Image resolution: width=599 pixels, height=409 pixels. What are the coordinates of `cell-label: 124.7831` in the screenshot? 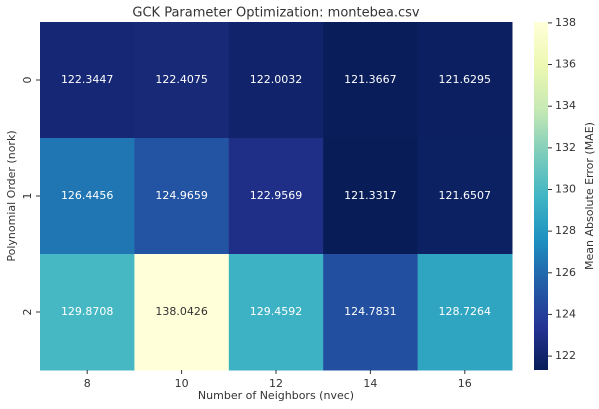 It's located at (370, 311).